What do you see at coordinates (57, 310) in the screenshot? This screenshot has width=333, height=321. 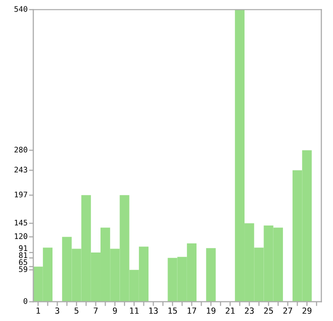 I see `x-tick-label: 3` at bounding box center [57, 310].